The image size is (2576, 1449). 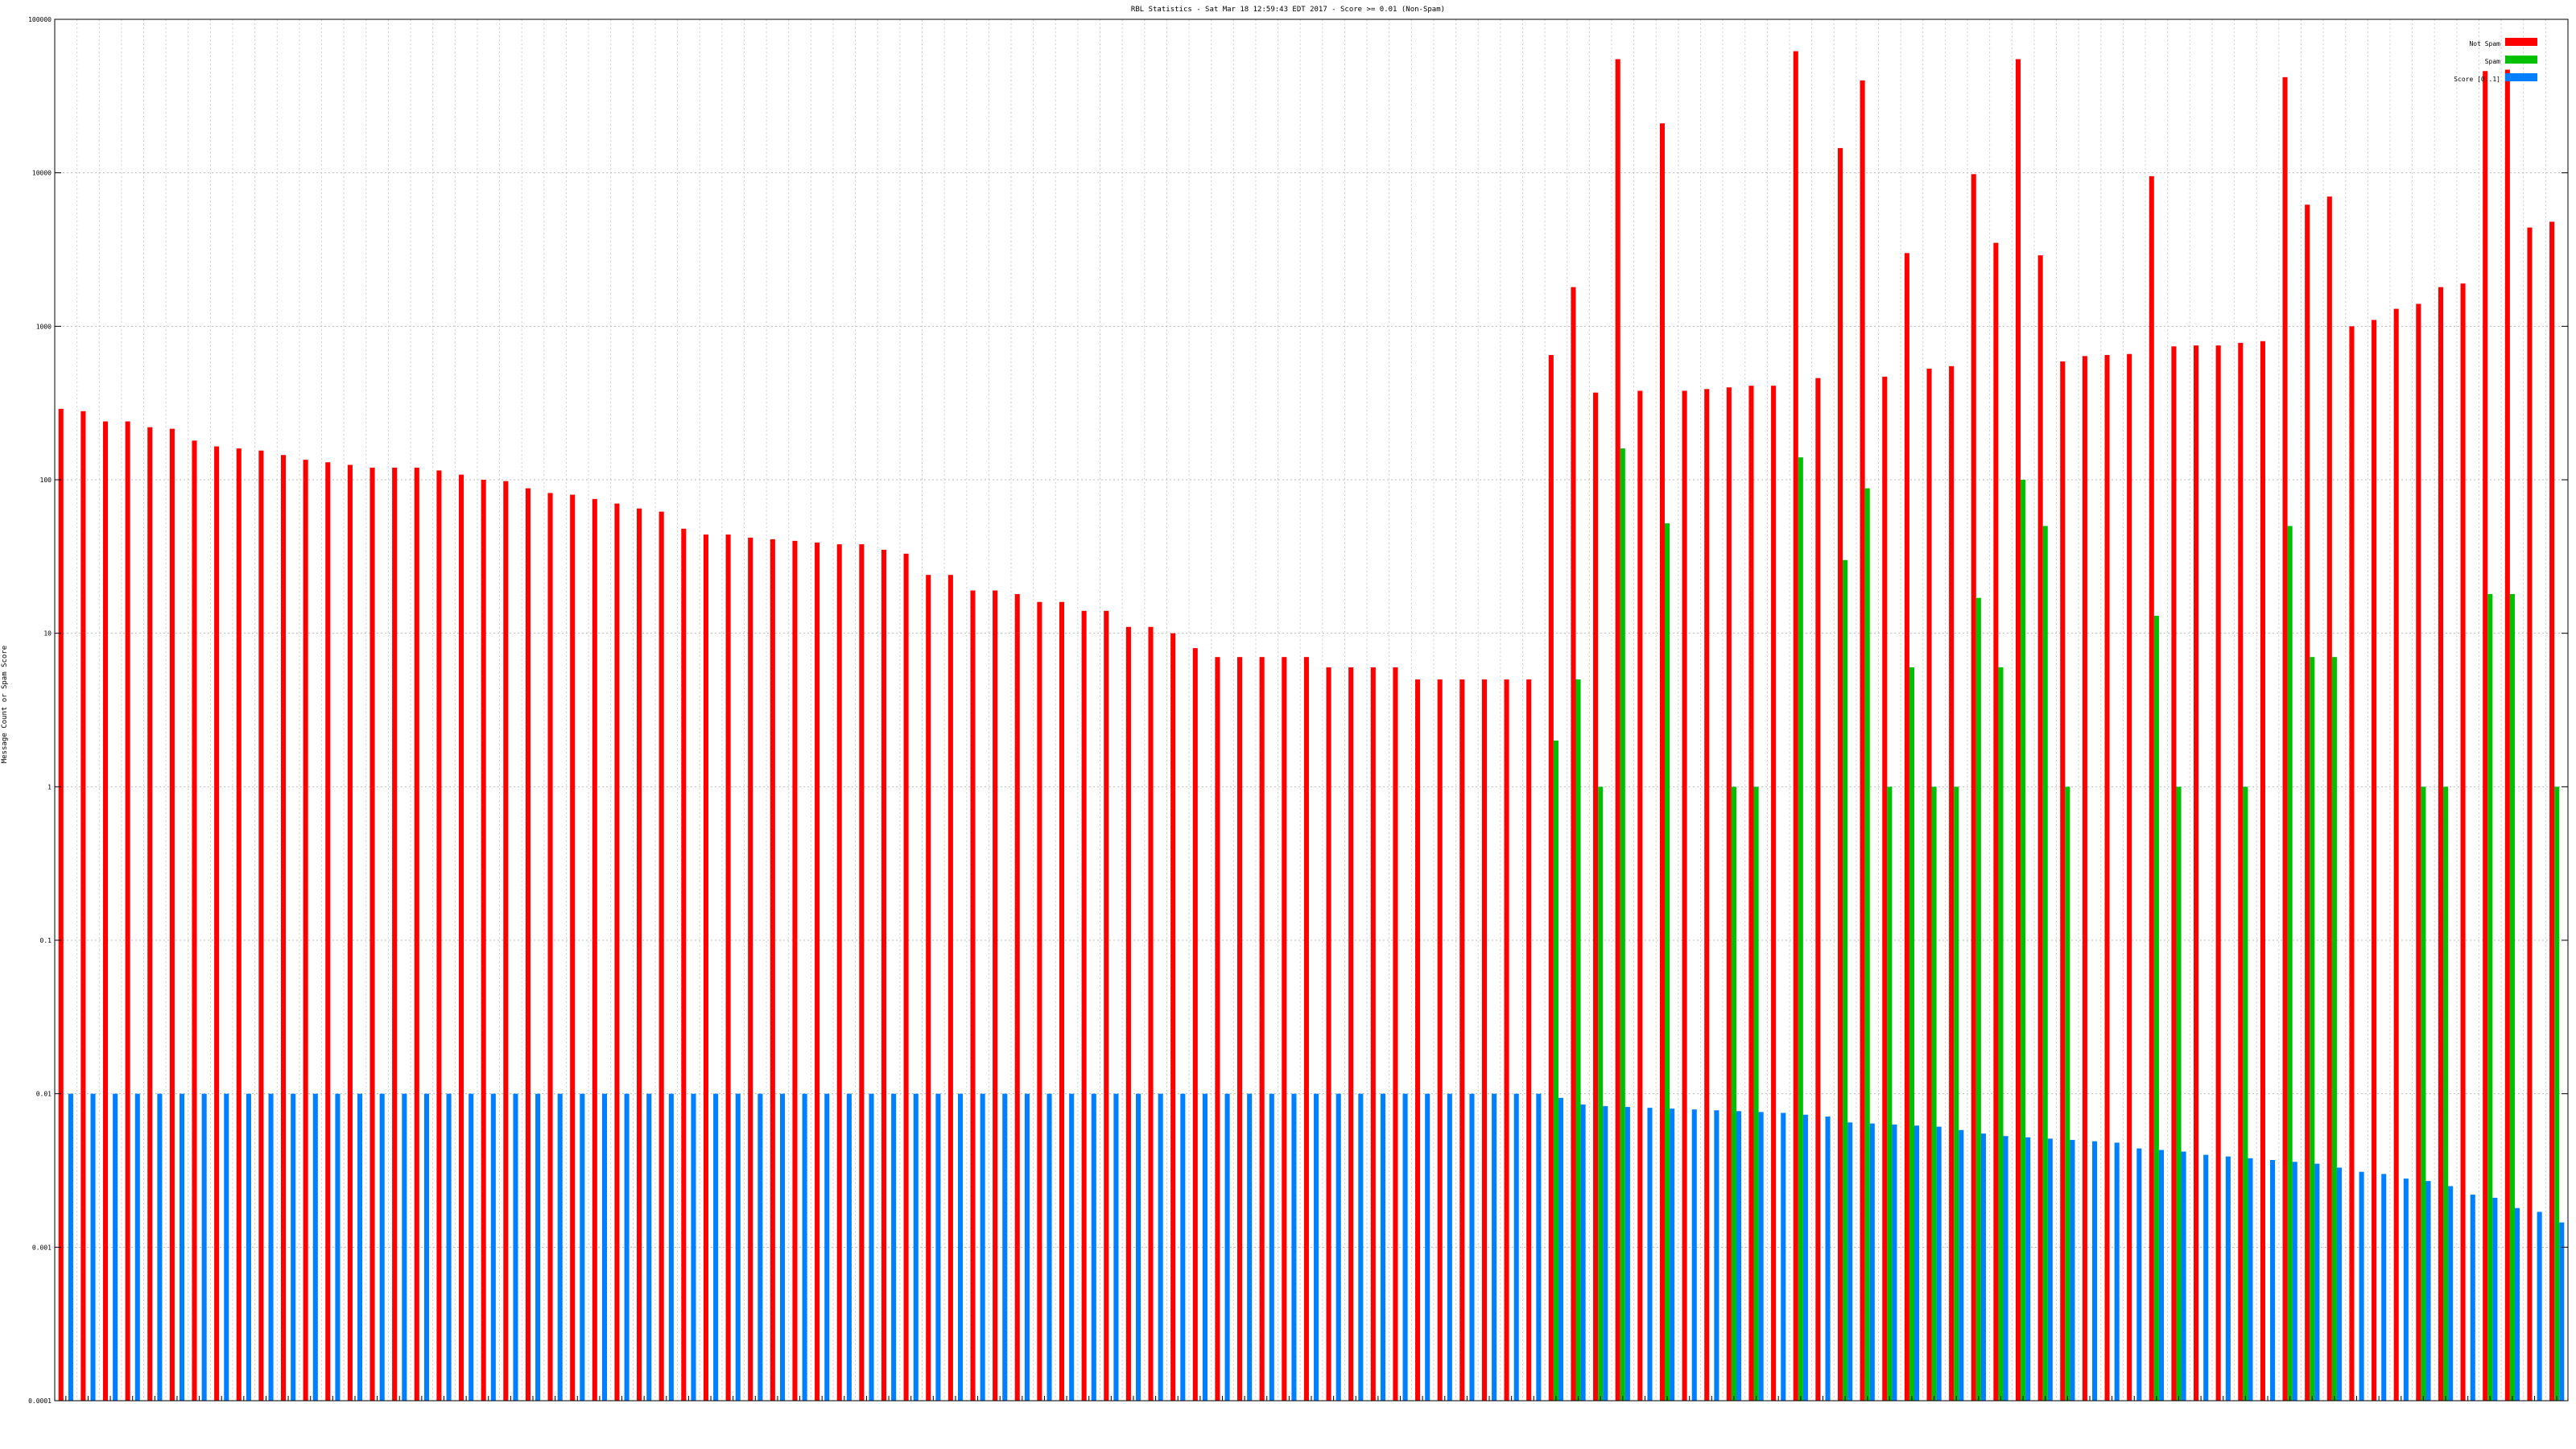 What do you see at coordinates (2484, 43) in the screenshot?
I see `legend-label: Not Spam` at bounding box center [2484, 43].